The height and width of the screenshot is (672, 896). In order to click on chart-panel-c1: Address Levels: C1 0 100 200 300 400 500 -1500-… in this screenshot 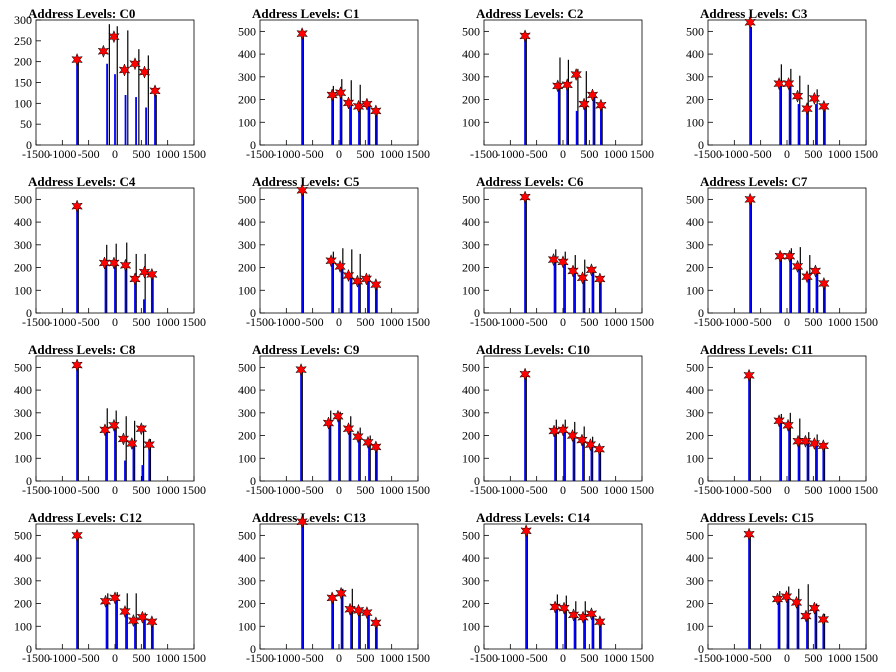, I will do `click(336, 84)`.